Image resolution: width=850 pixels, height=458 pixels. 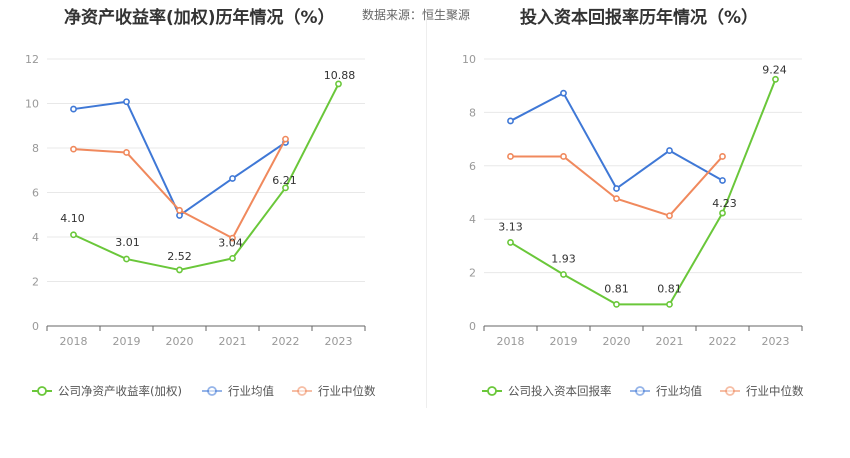 I want to click on data-label: 9.24, so click(x=774, y=69).